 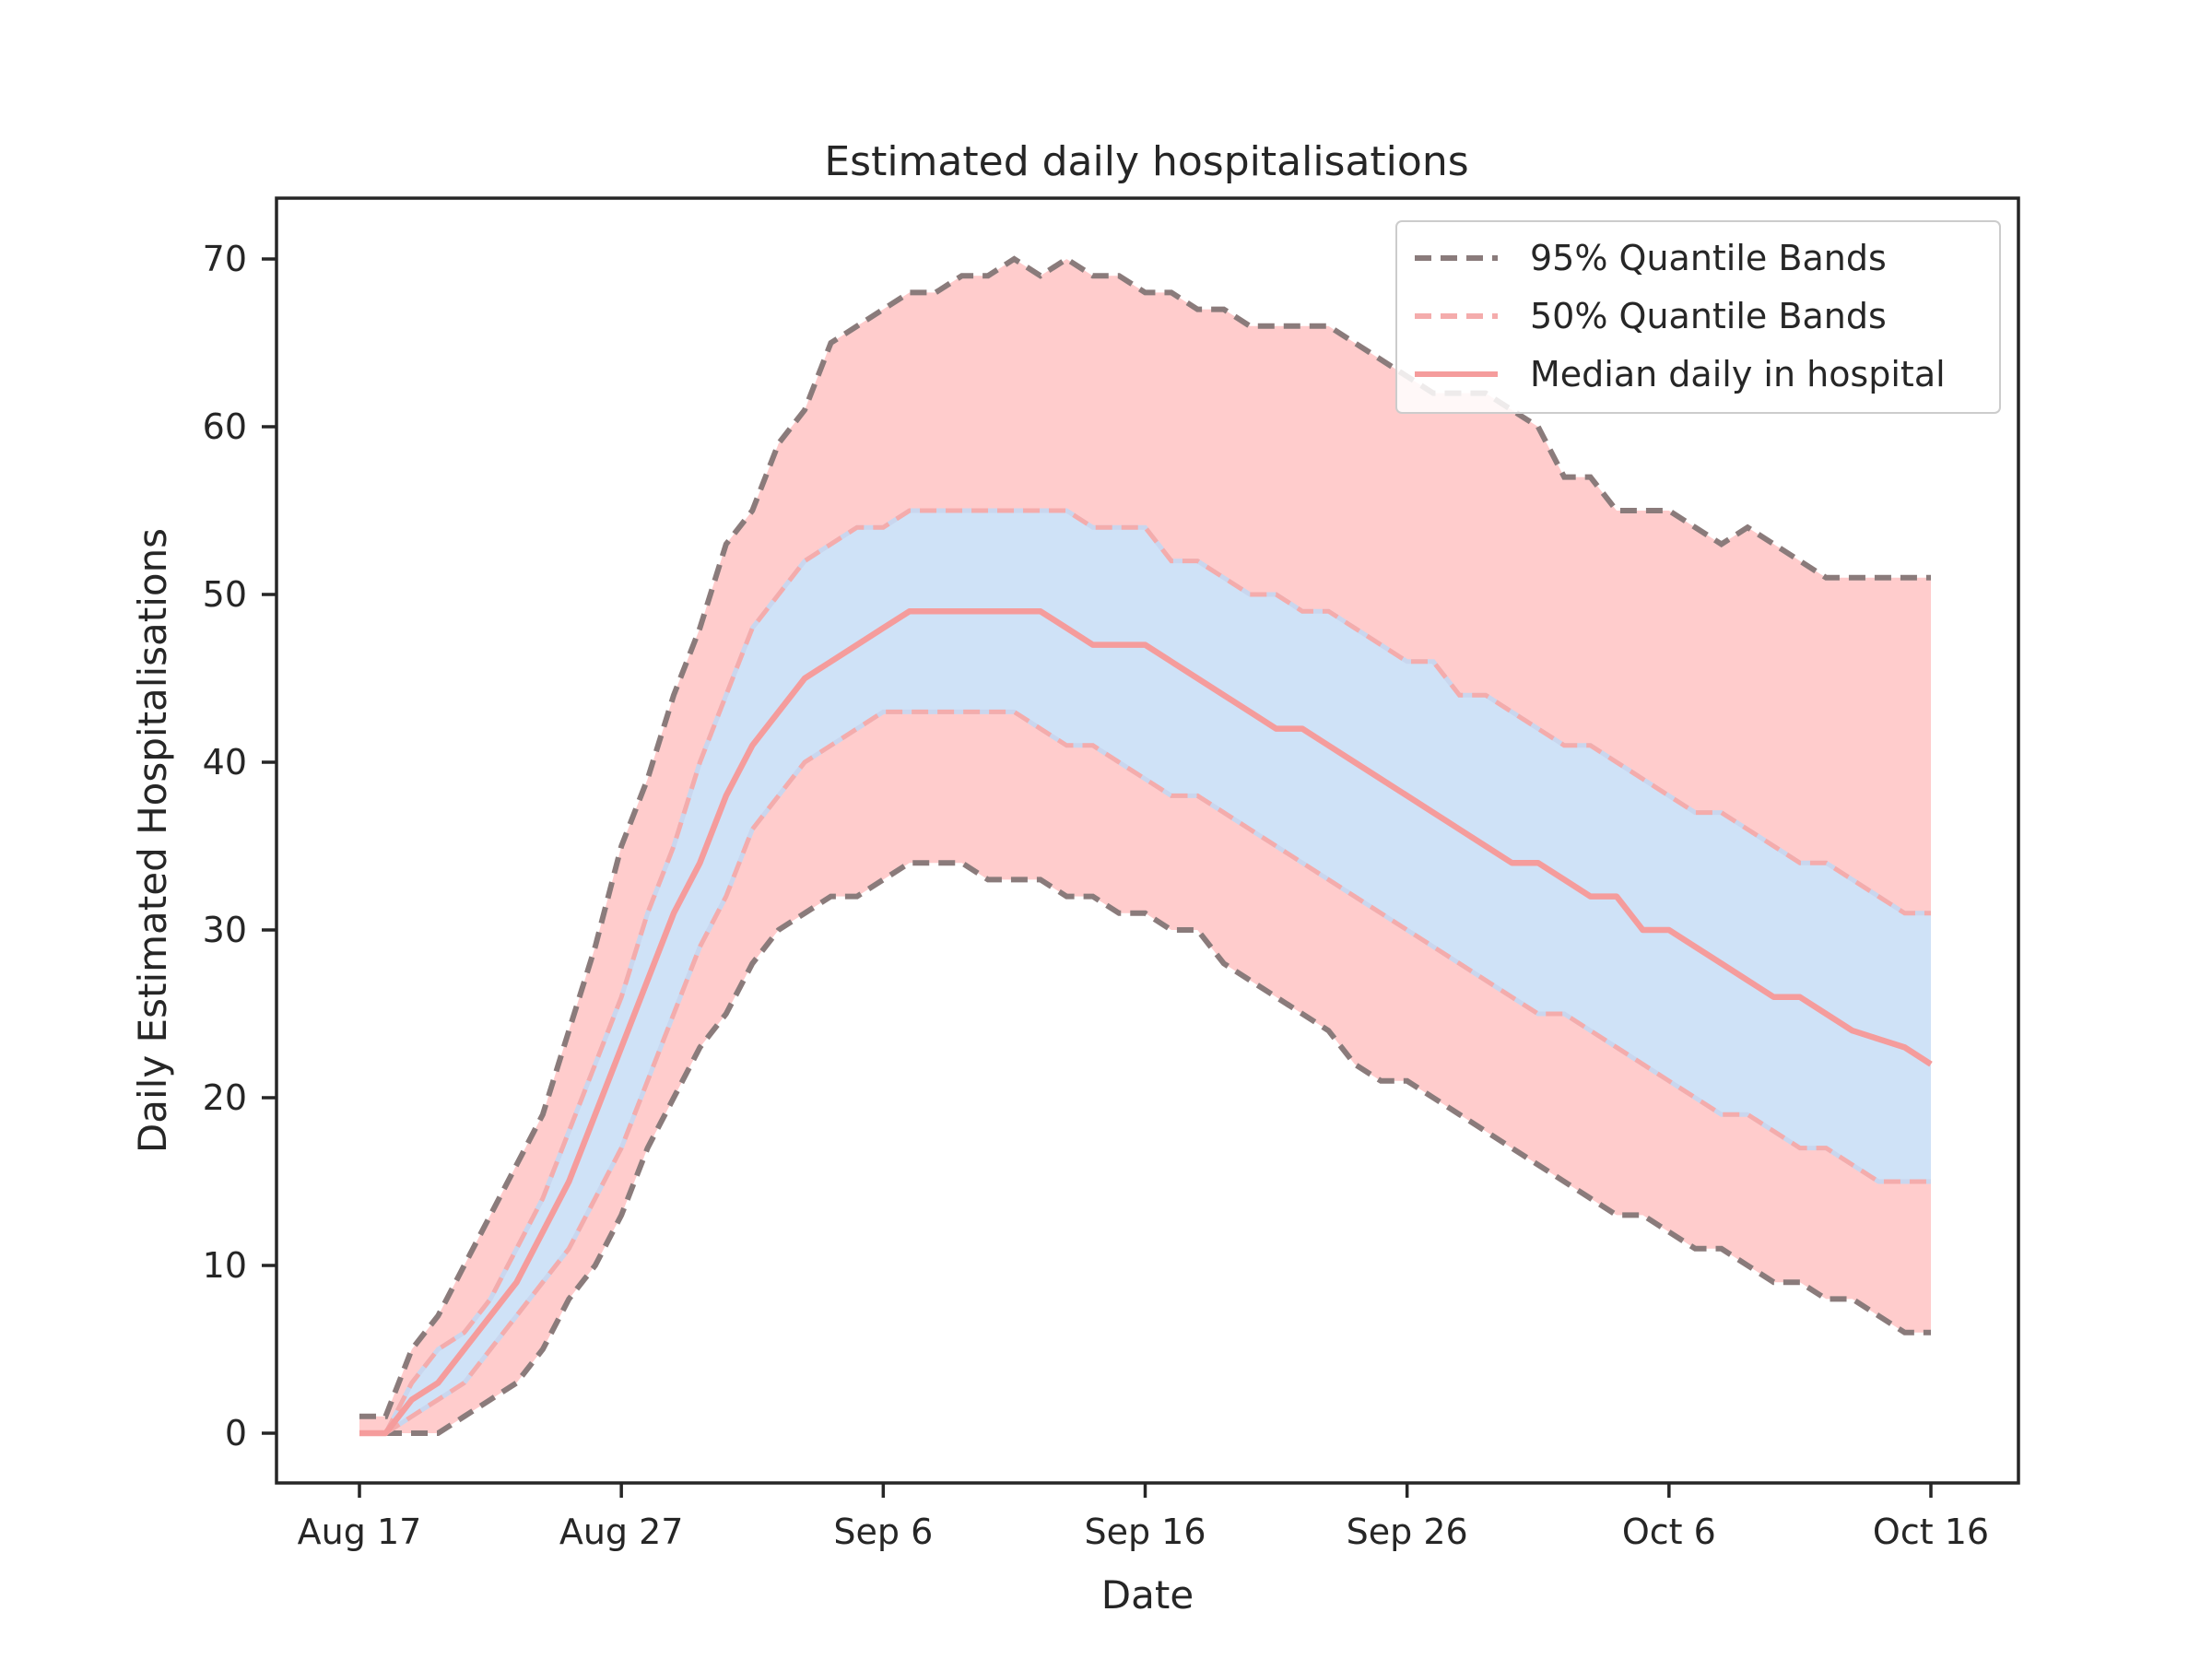 I want to click on y-tick-label: 30, so click(x=225, y=930).